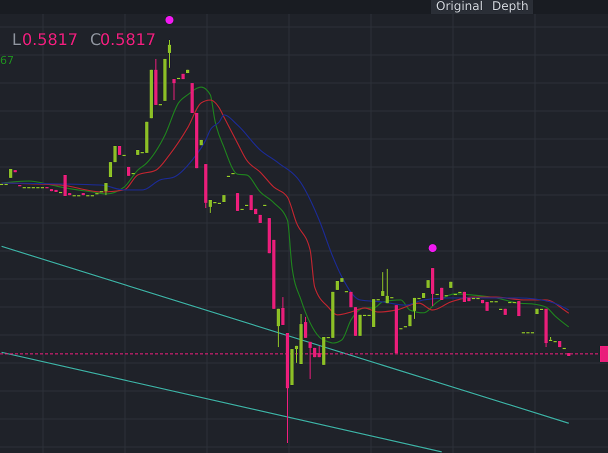  I want to click on annotation: 67, so click(7, 60).